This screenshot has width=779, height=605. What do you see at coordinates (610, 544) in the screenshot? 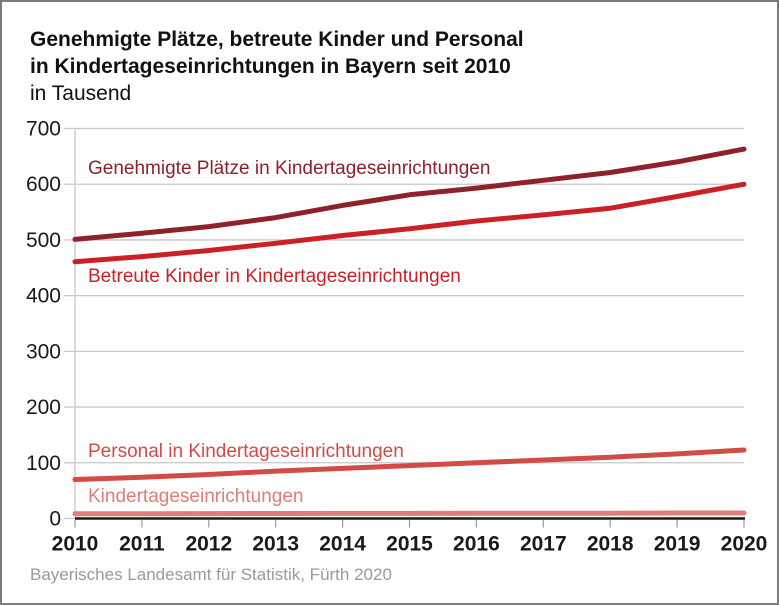
I see `x-tick-label: 2018` at bounding box center [610, 544].